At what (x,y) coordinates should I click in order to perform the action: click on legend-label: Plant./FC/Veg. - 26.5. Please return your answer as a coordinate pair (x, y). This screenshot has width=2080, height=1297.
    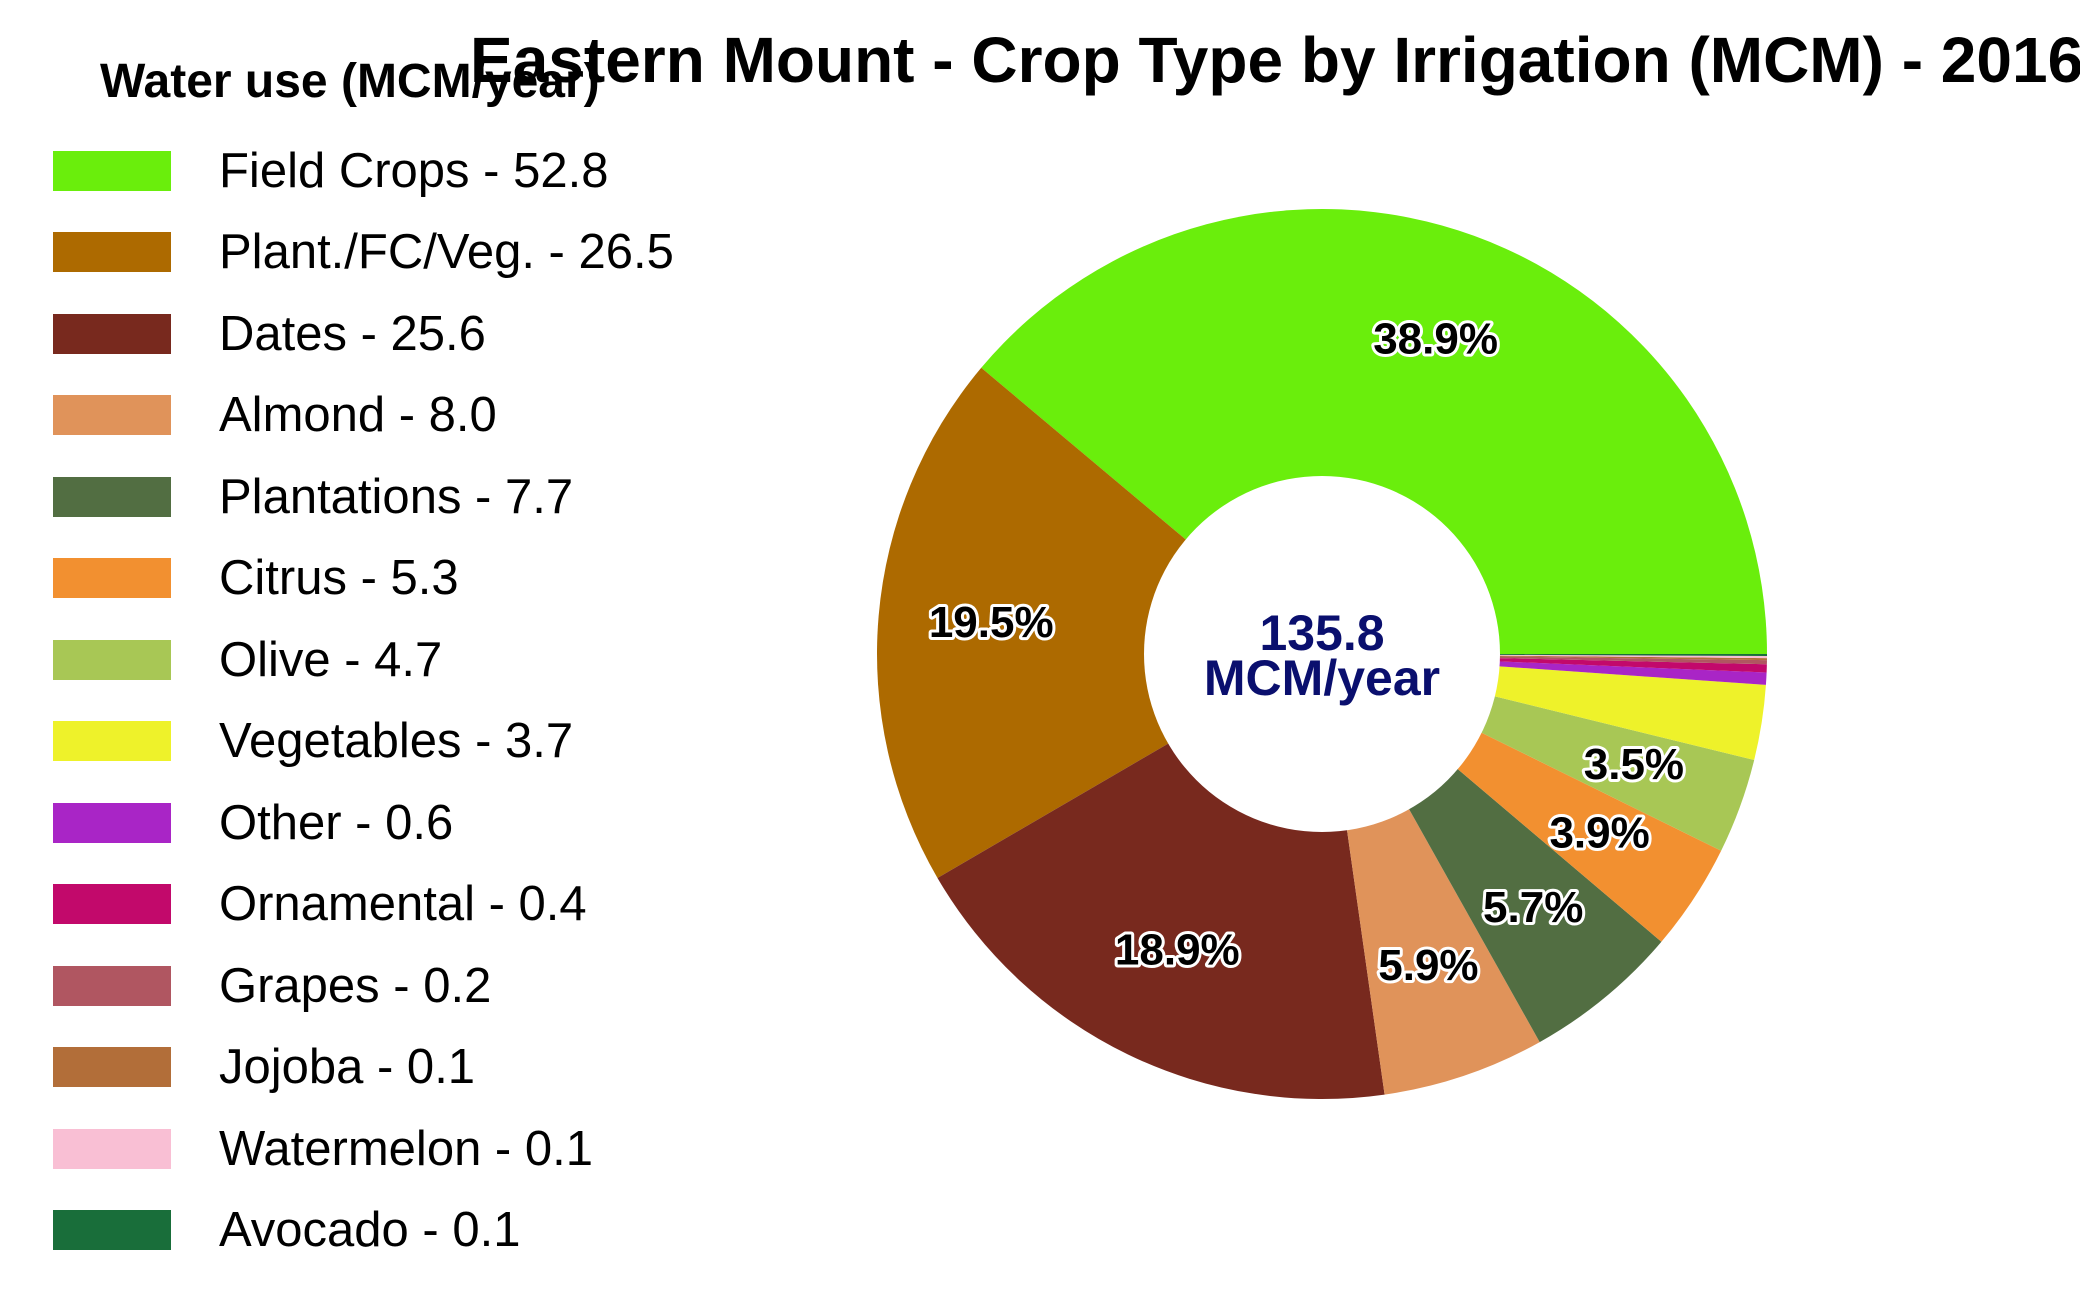
    Looking at the image, I should click on (446, 252).